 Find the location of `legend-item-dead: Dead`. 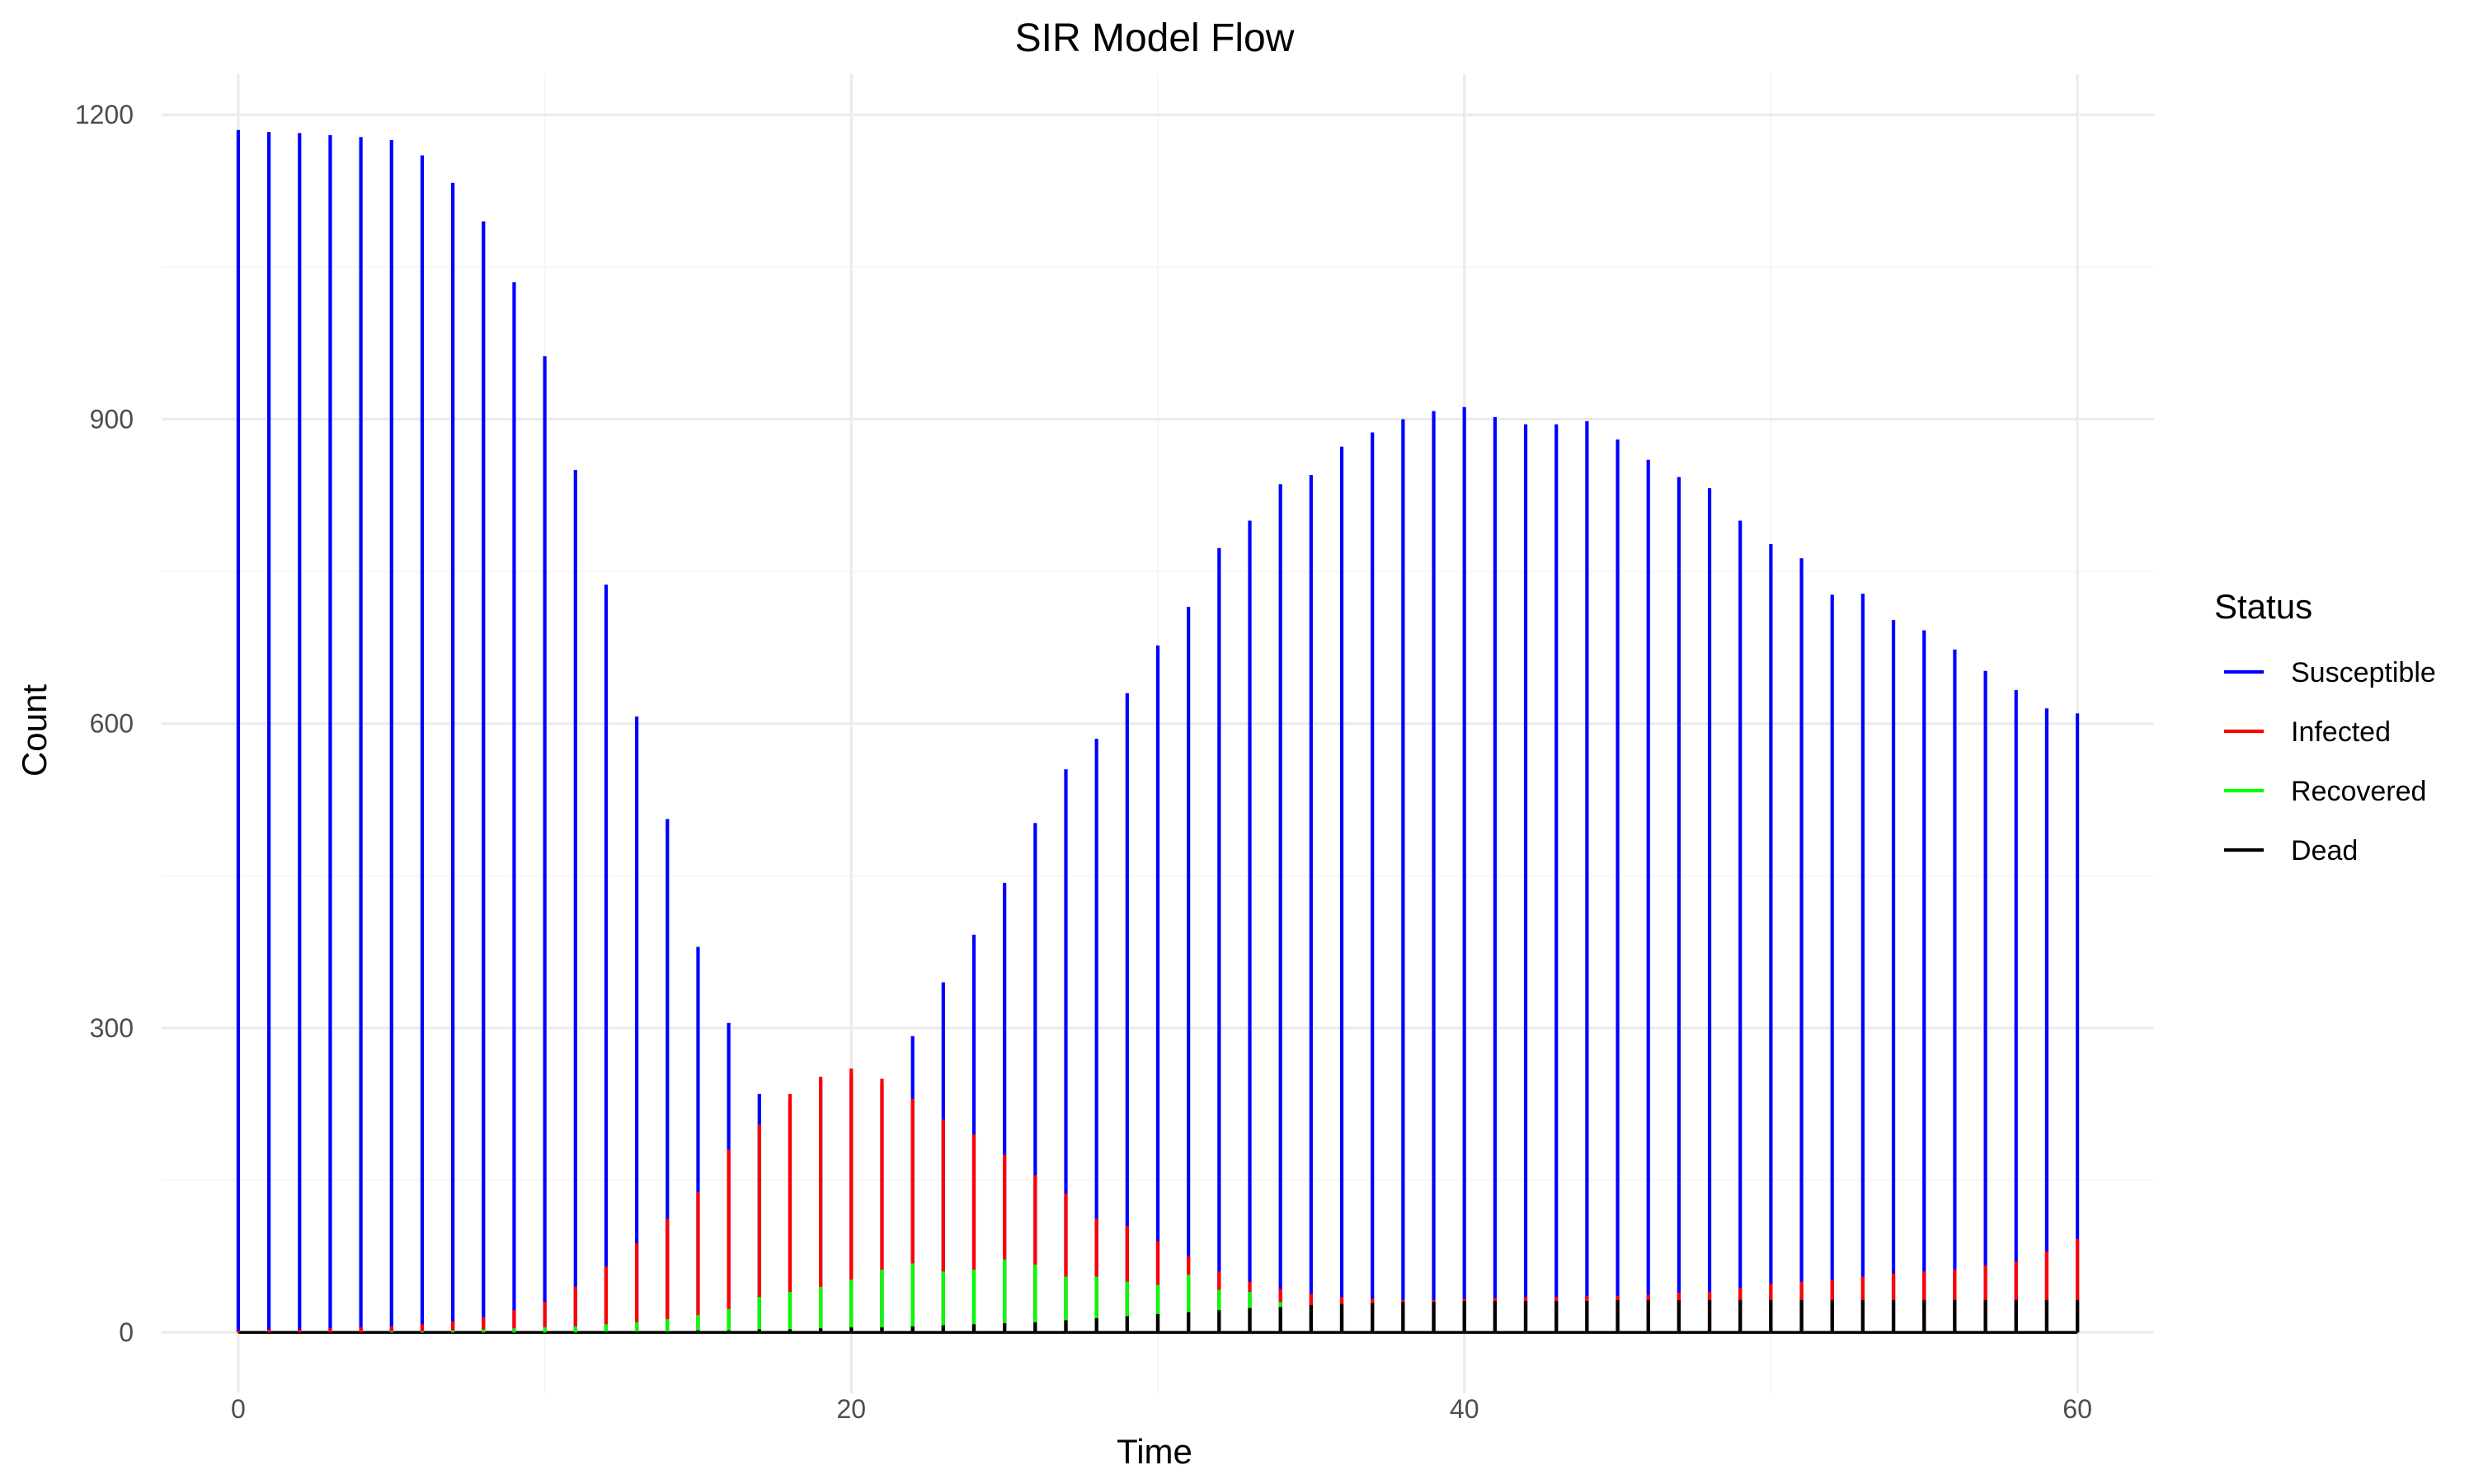

legend-item-dead: Dead is located at coordinates (2291, 850).